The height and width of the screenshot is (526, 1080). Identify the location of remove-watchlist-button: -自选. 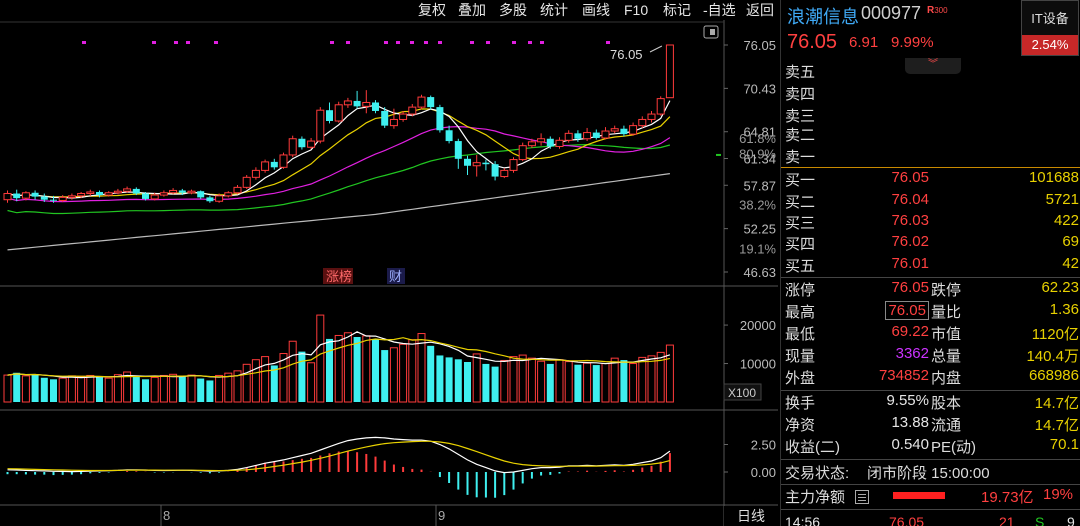
(719, 10).